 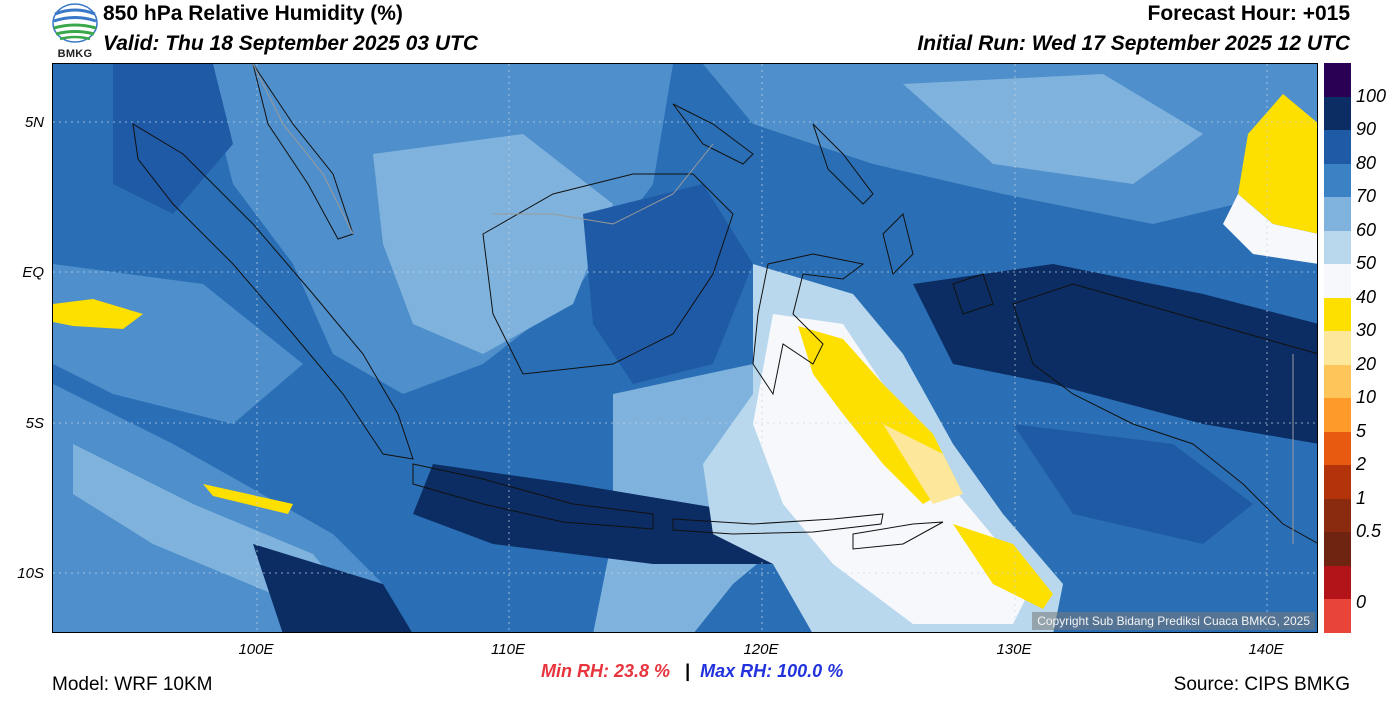 What do you see at coordinates (1361, 464) in the screenshot?
I see `colorbar-label: 2` at bounding box center [1361, 464].